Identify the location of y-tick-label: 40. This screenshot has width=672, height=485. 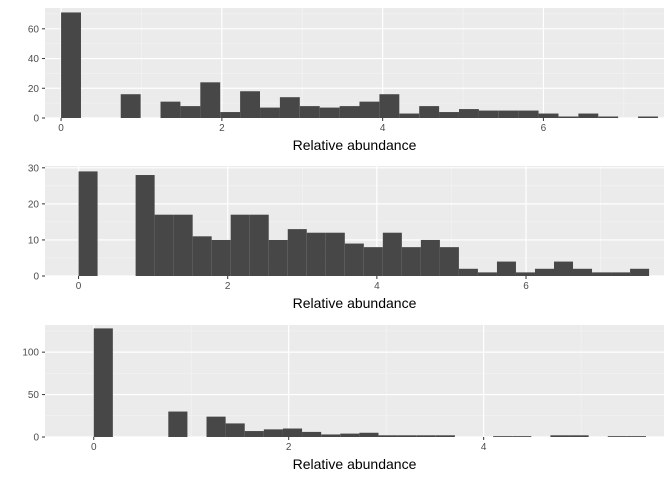
(34, 59).